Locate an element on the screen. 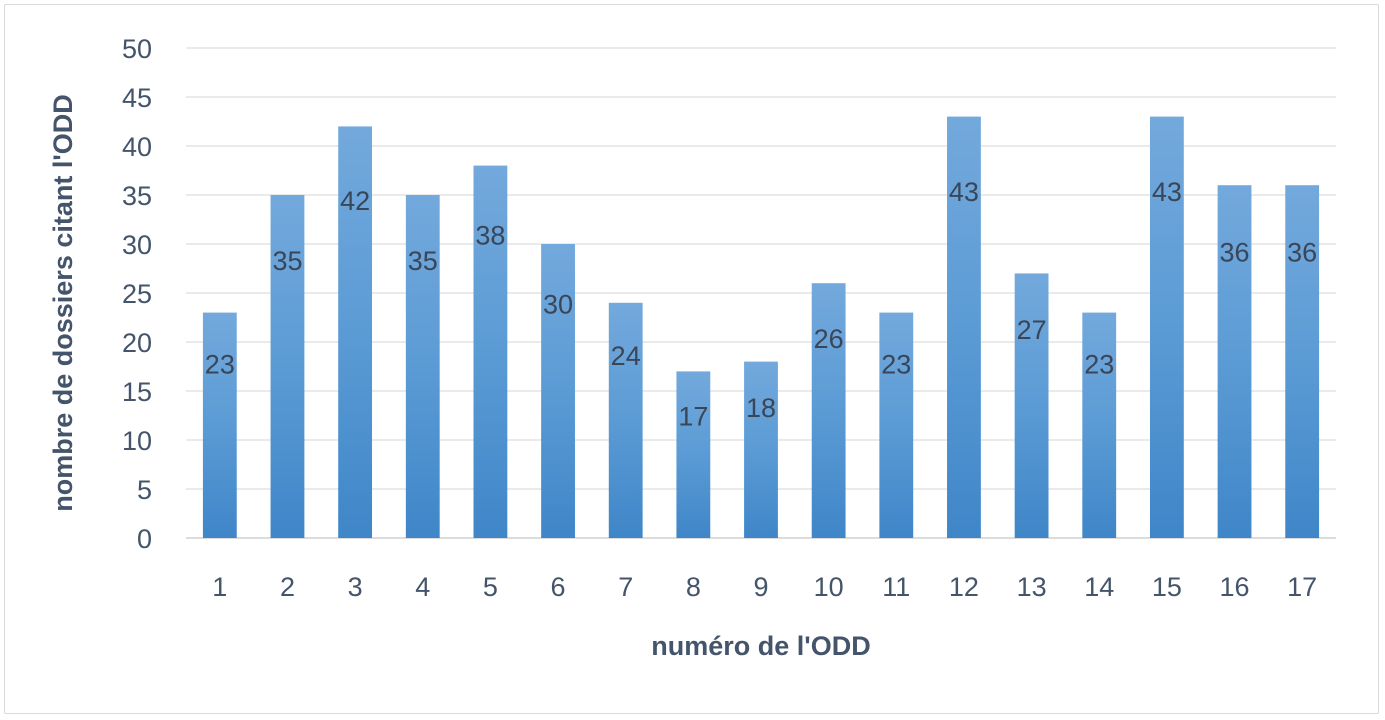 Image resolution: width=1385 pixels, height=720 pixels. x-tick-label: 4 is located at coordinates (422, 587).